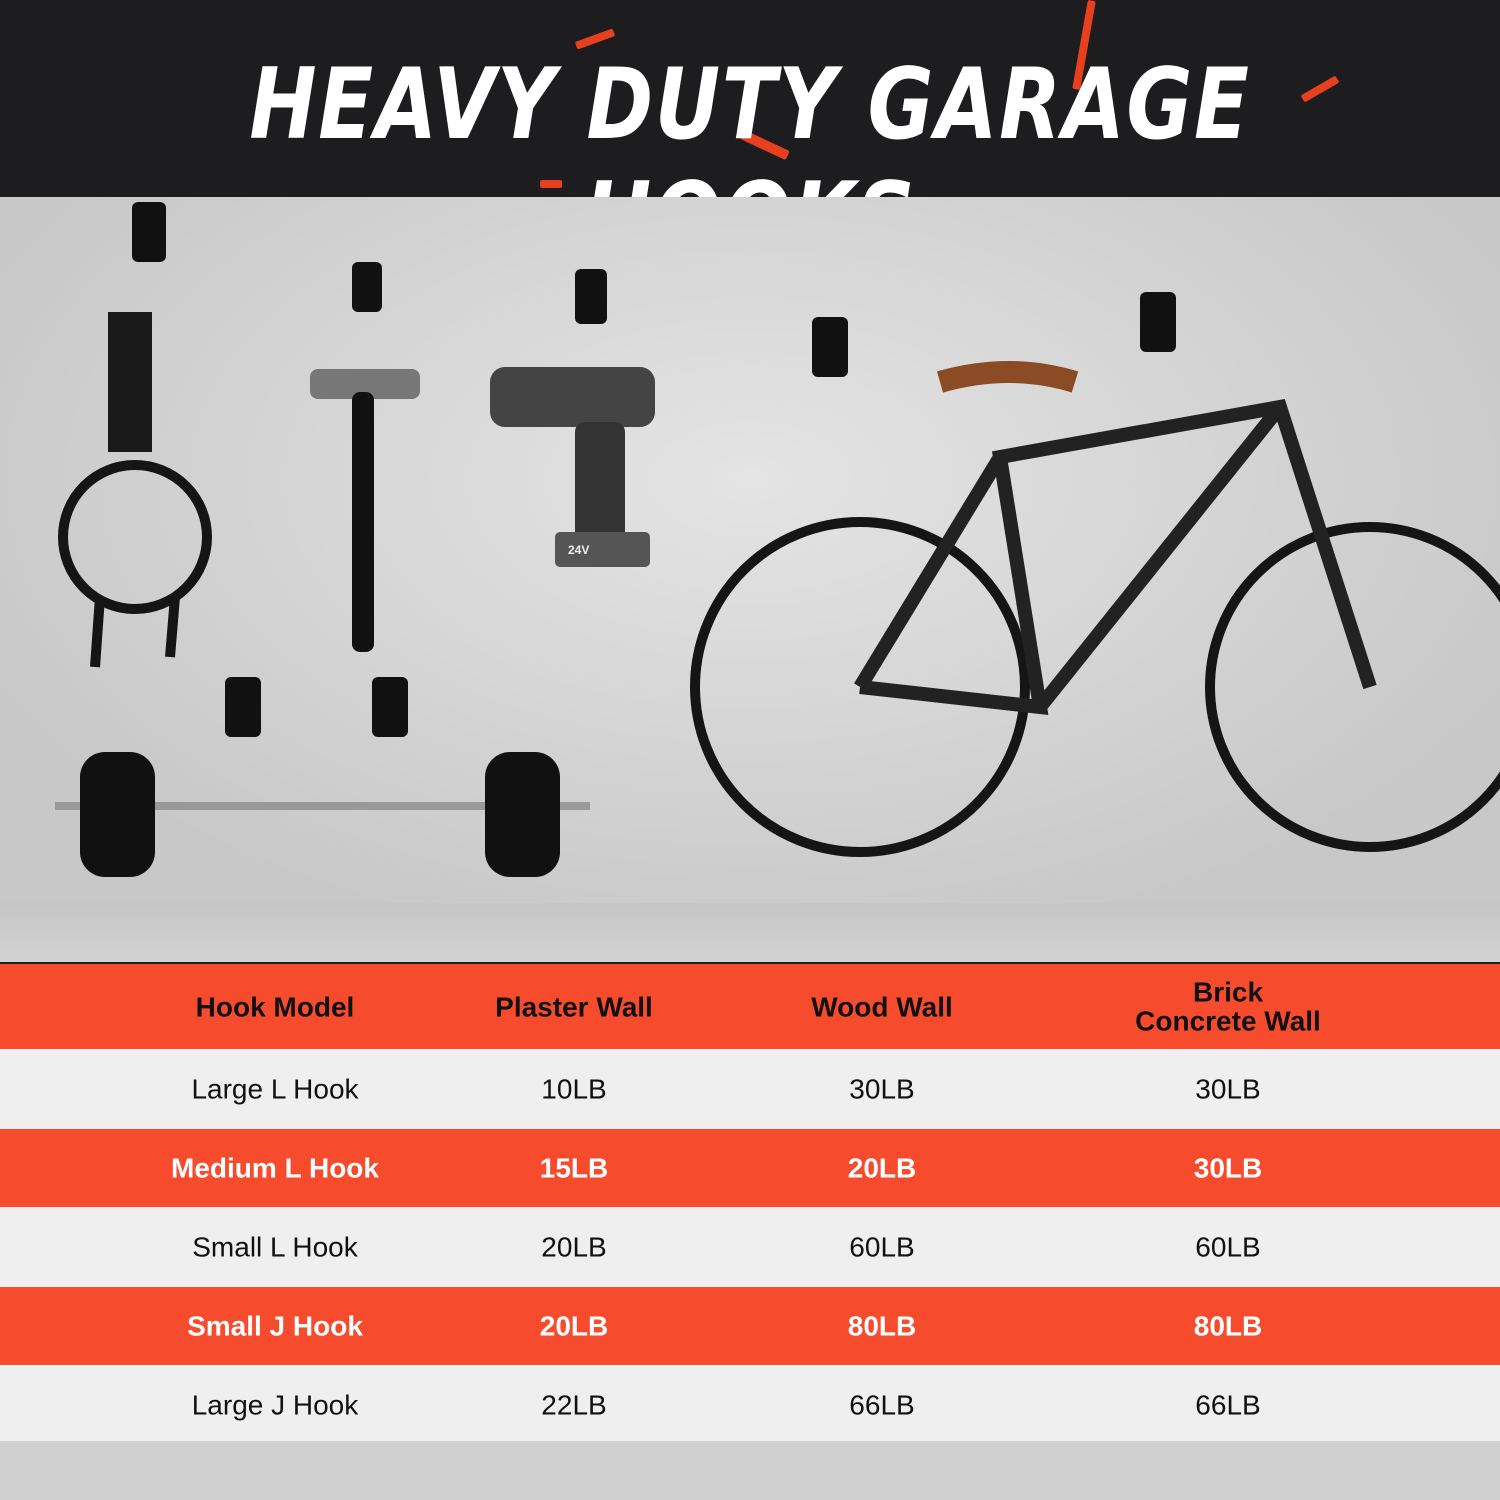 This screenshot has height=1500, width=1500. I want to click on table-row: Medium L Hook 15LB 20LB 30LB, so click(750, 1168).